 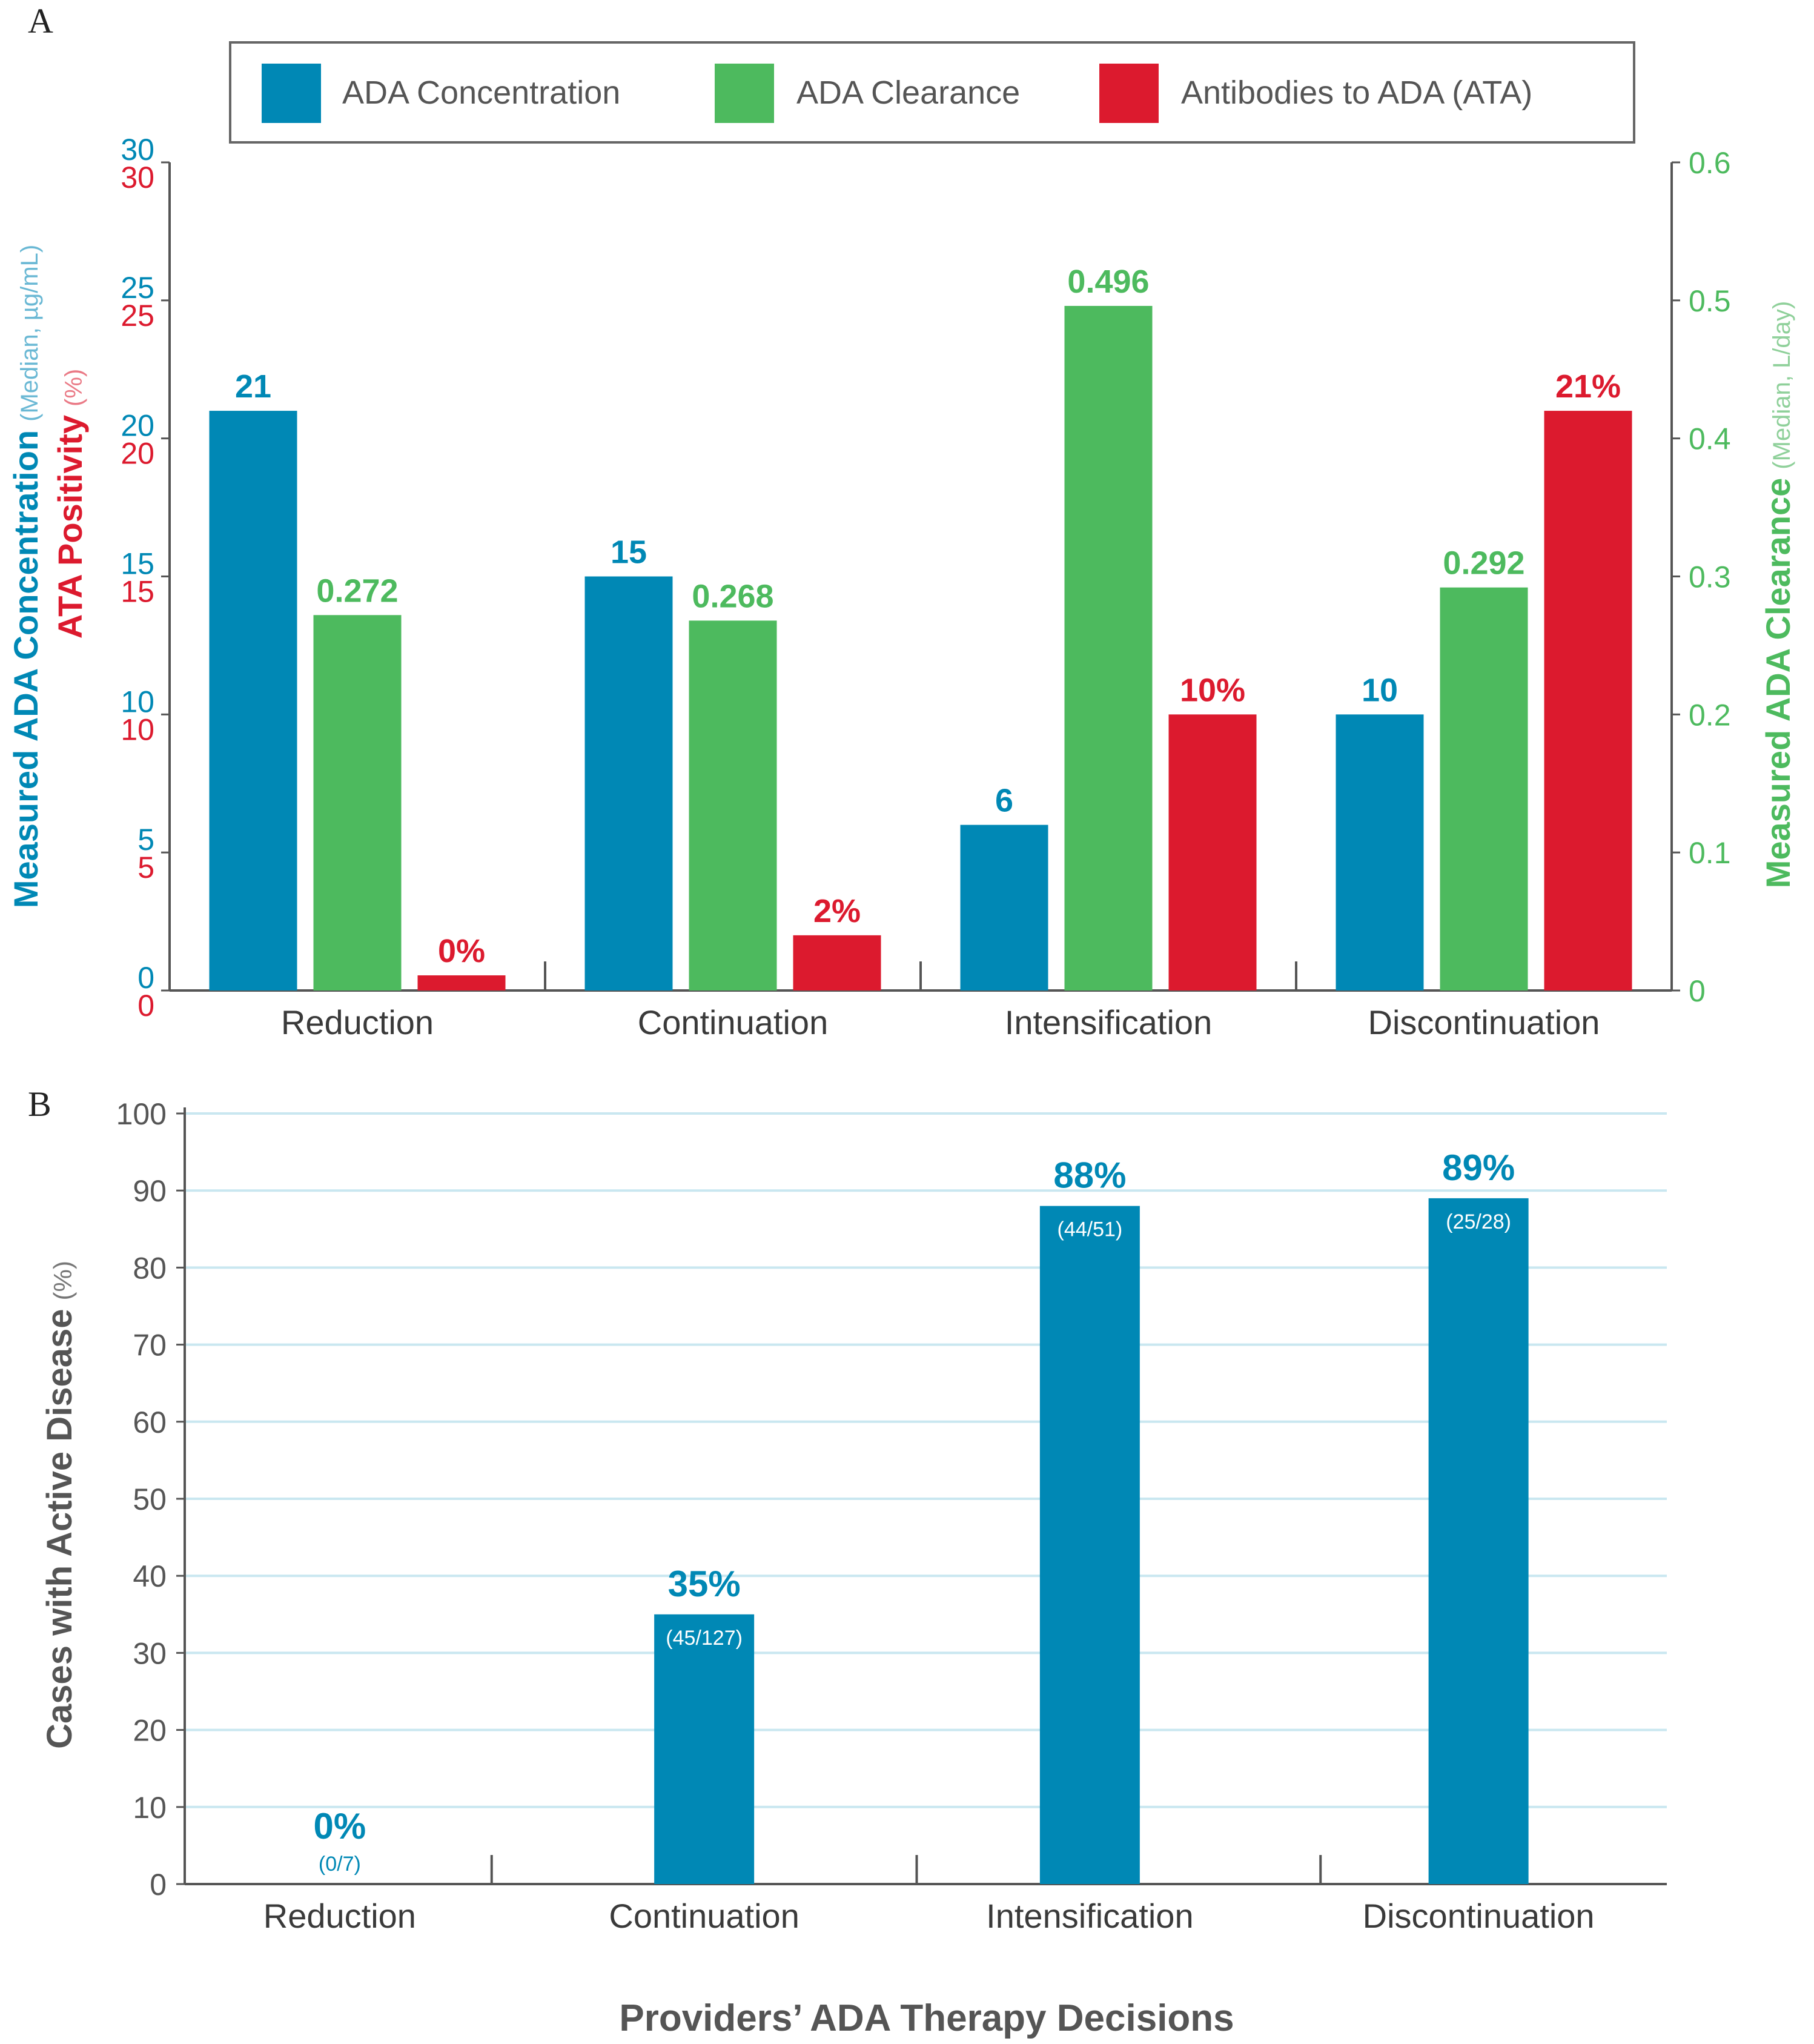 What do you see at coordinates (1212, 690) in the screenshot?
I see `chart-a-data-label-ata: 10%` at bounding box center [1212, 690].